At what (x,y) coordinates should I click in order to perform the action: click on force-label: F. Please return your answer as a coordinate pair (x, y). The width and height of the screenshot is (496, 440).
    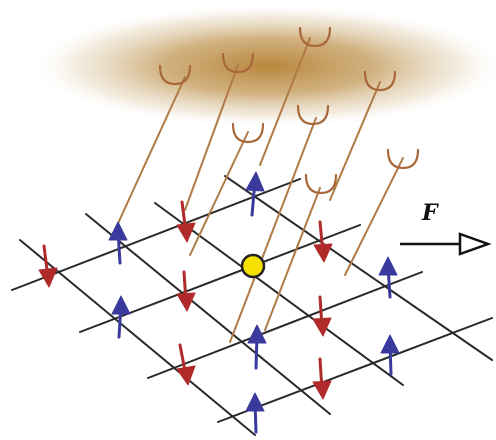
    Looking at the image, I should click on (430, 213).